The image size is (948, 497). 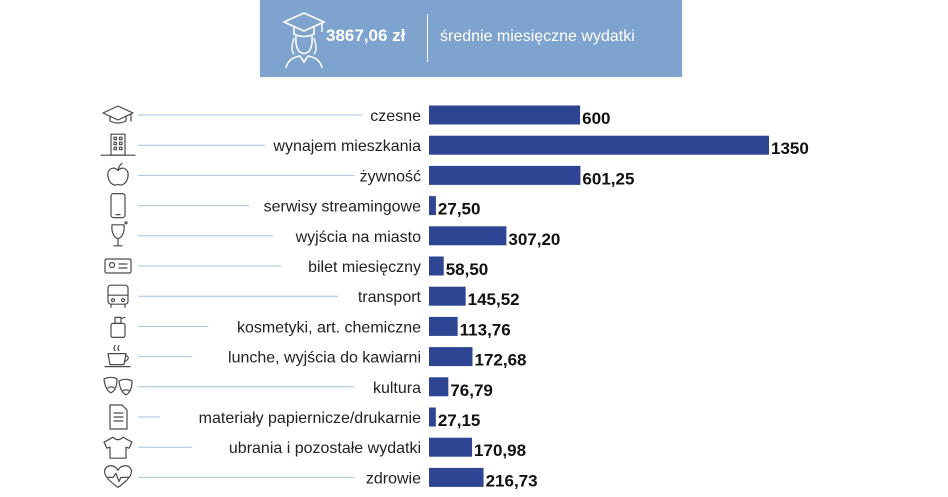 I want to click on value-label: 600, so click(x=596, y=118).